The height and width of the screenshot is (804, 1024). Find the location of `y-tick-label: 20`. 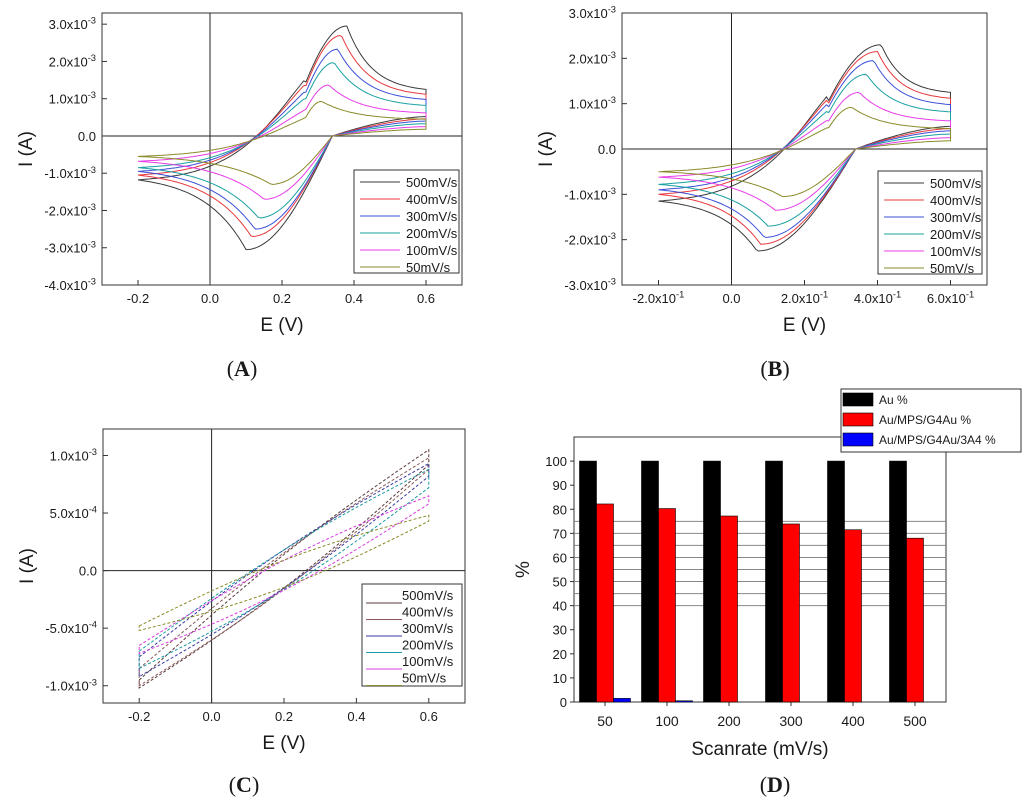

y-tick-label: 20 is located at coordinates (560, 654).